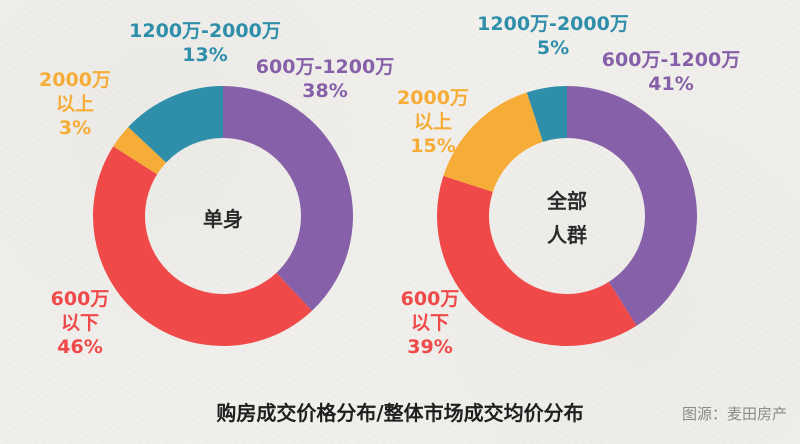 This screenshot has height=444, width=800. What do you see at coordinates (553, 36) in the screenshot?
I see `slice-label-1200w-2000w: 1200万-2000万 5%` at bounding box center [553, 36].